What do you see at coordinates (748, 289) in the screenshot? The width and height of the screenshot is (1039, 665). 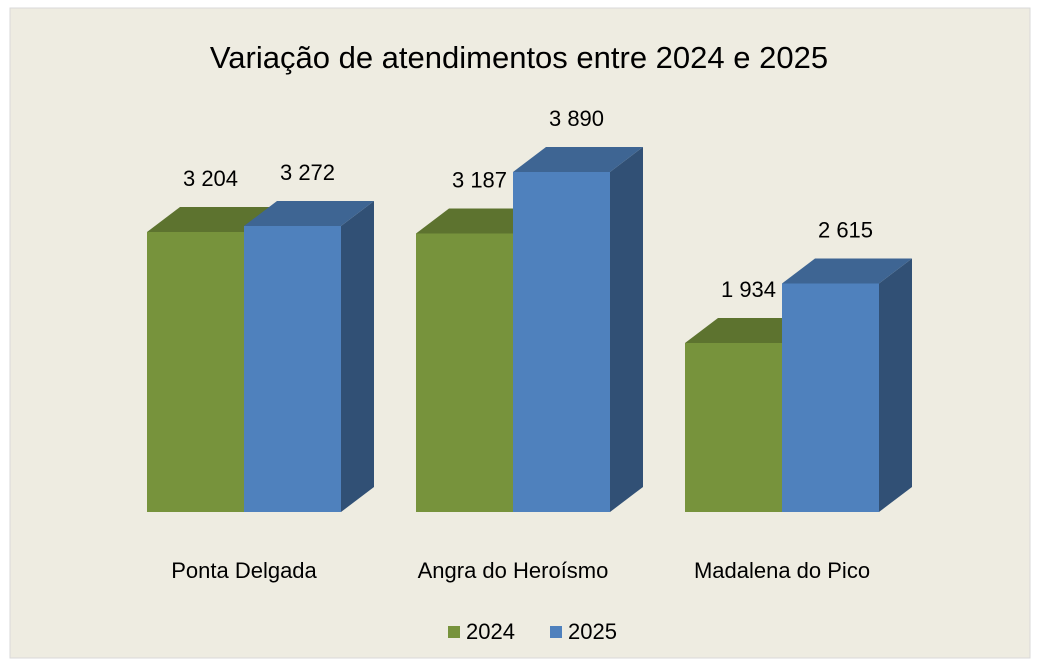 I see `data-label: 1 934` at bounding box center [748, 289].